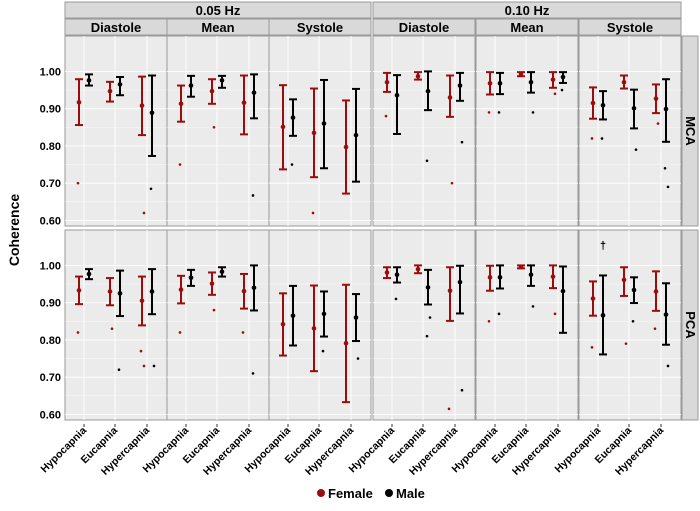  I want to click on phase-strip-label: Systole, so click(320, 27).